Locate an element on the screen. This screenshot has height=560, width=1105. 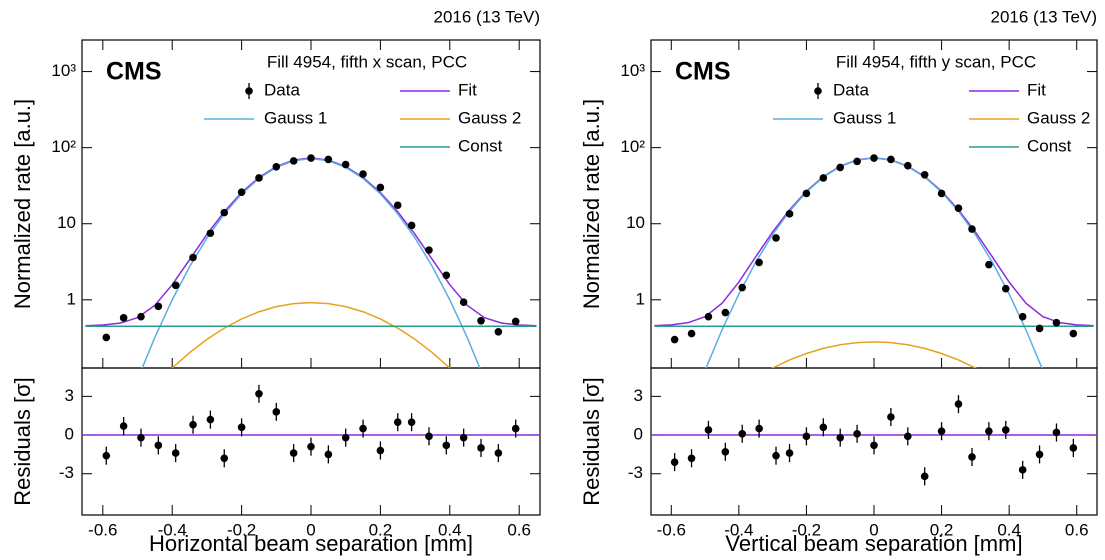
x-tick-label: -0.2 is located at coordinates (806, 529).